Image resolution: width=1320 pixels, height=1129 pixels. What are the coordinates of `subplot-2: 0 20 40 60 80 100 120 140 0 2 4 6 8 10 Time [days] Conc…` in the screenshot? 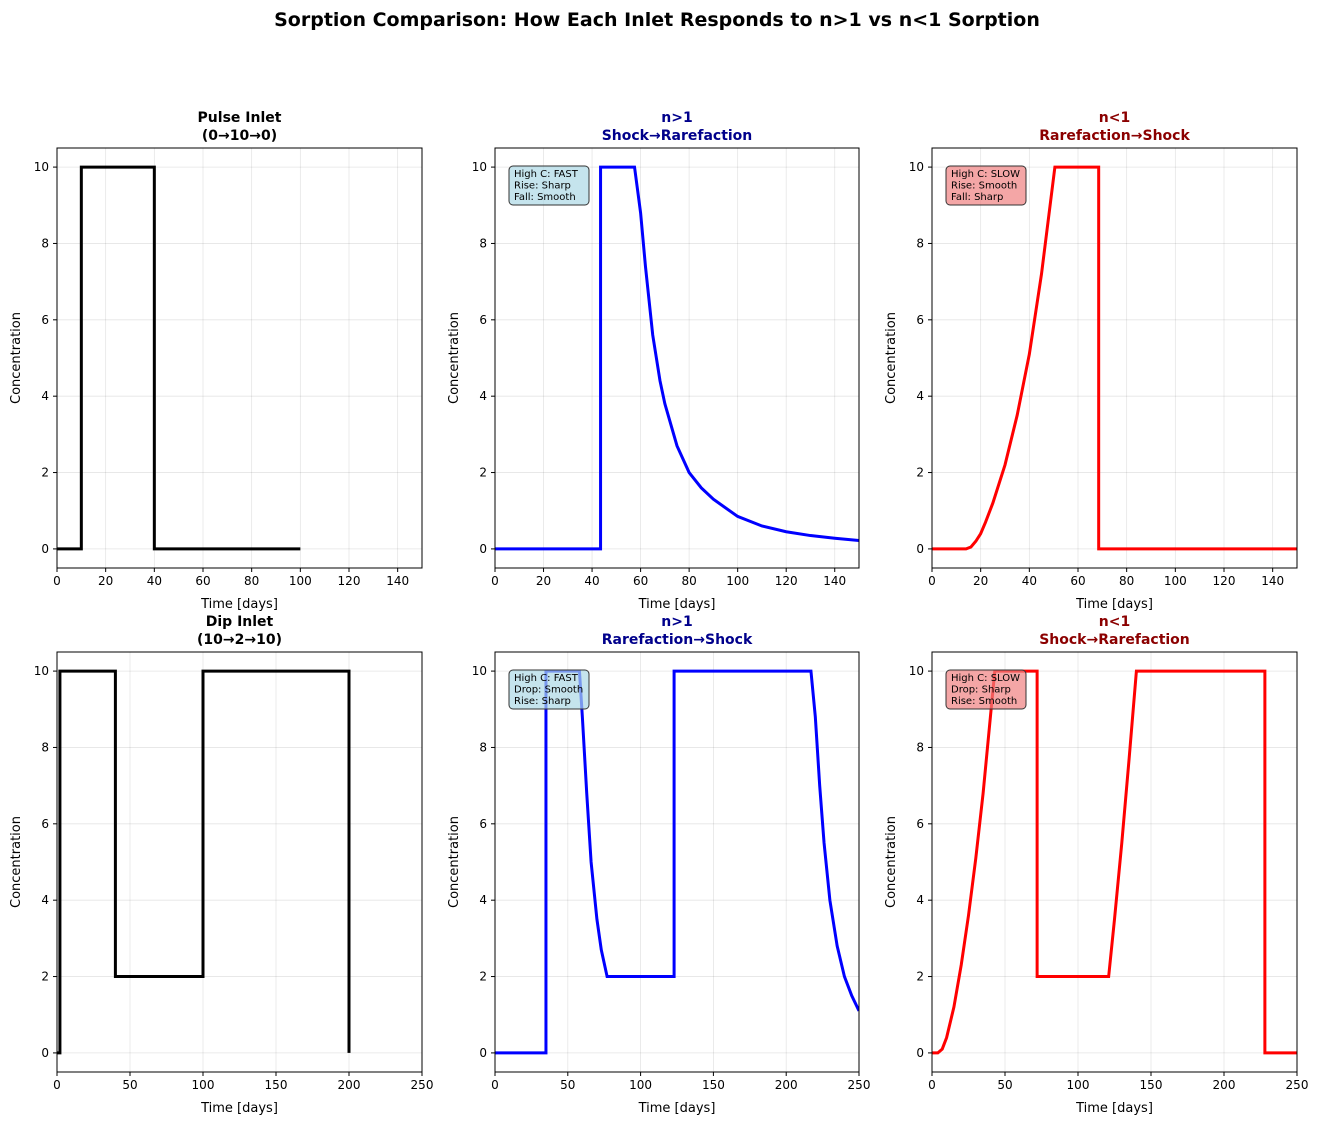 It's located at (653, 361).